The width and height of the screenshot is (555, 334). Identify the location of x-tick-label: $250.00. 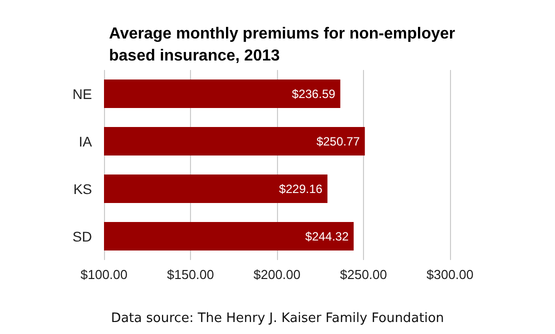
(363, 274).